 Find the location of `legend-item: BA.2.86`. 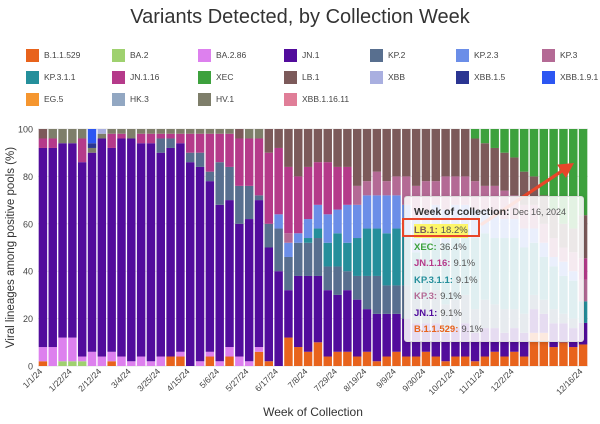

legend-item: BA.2.86 is located at coordinates (222, 55).